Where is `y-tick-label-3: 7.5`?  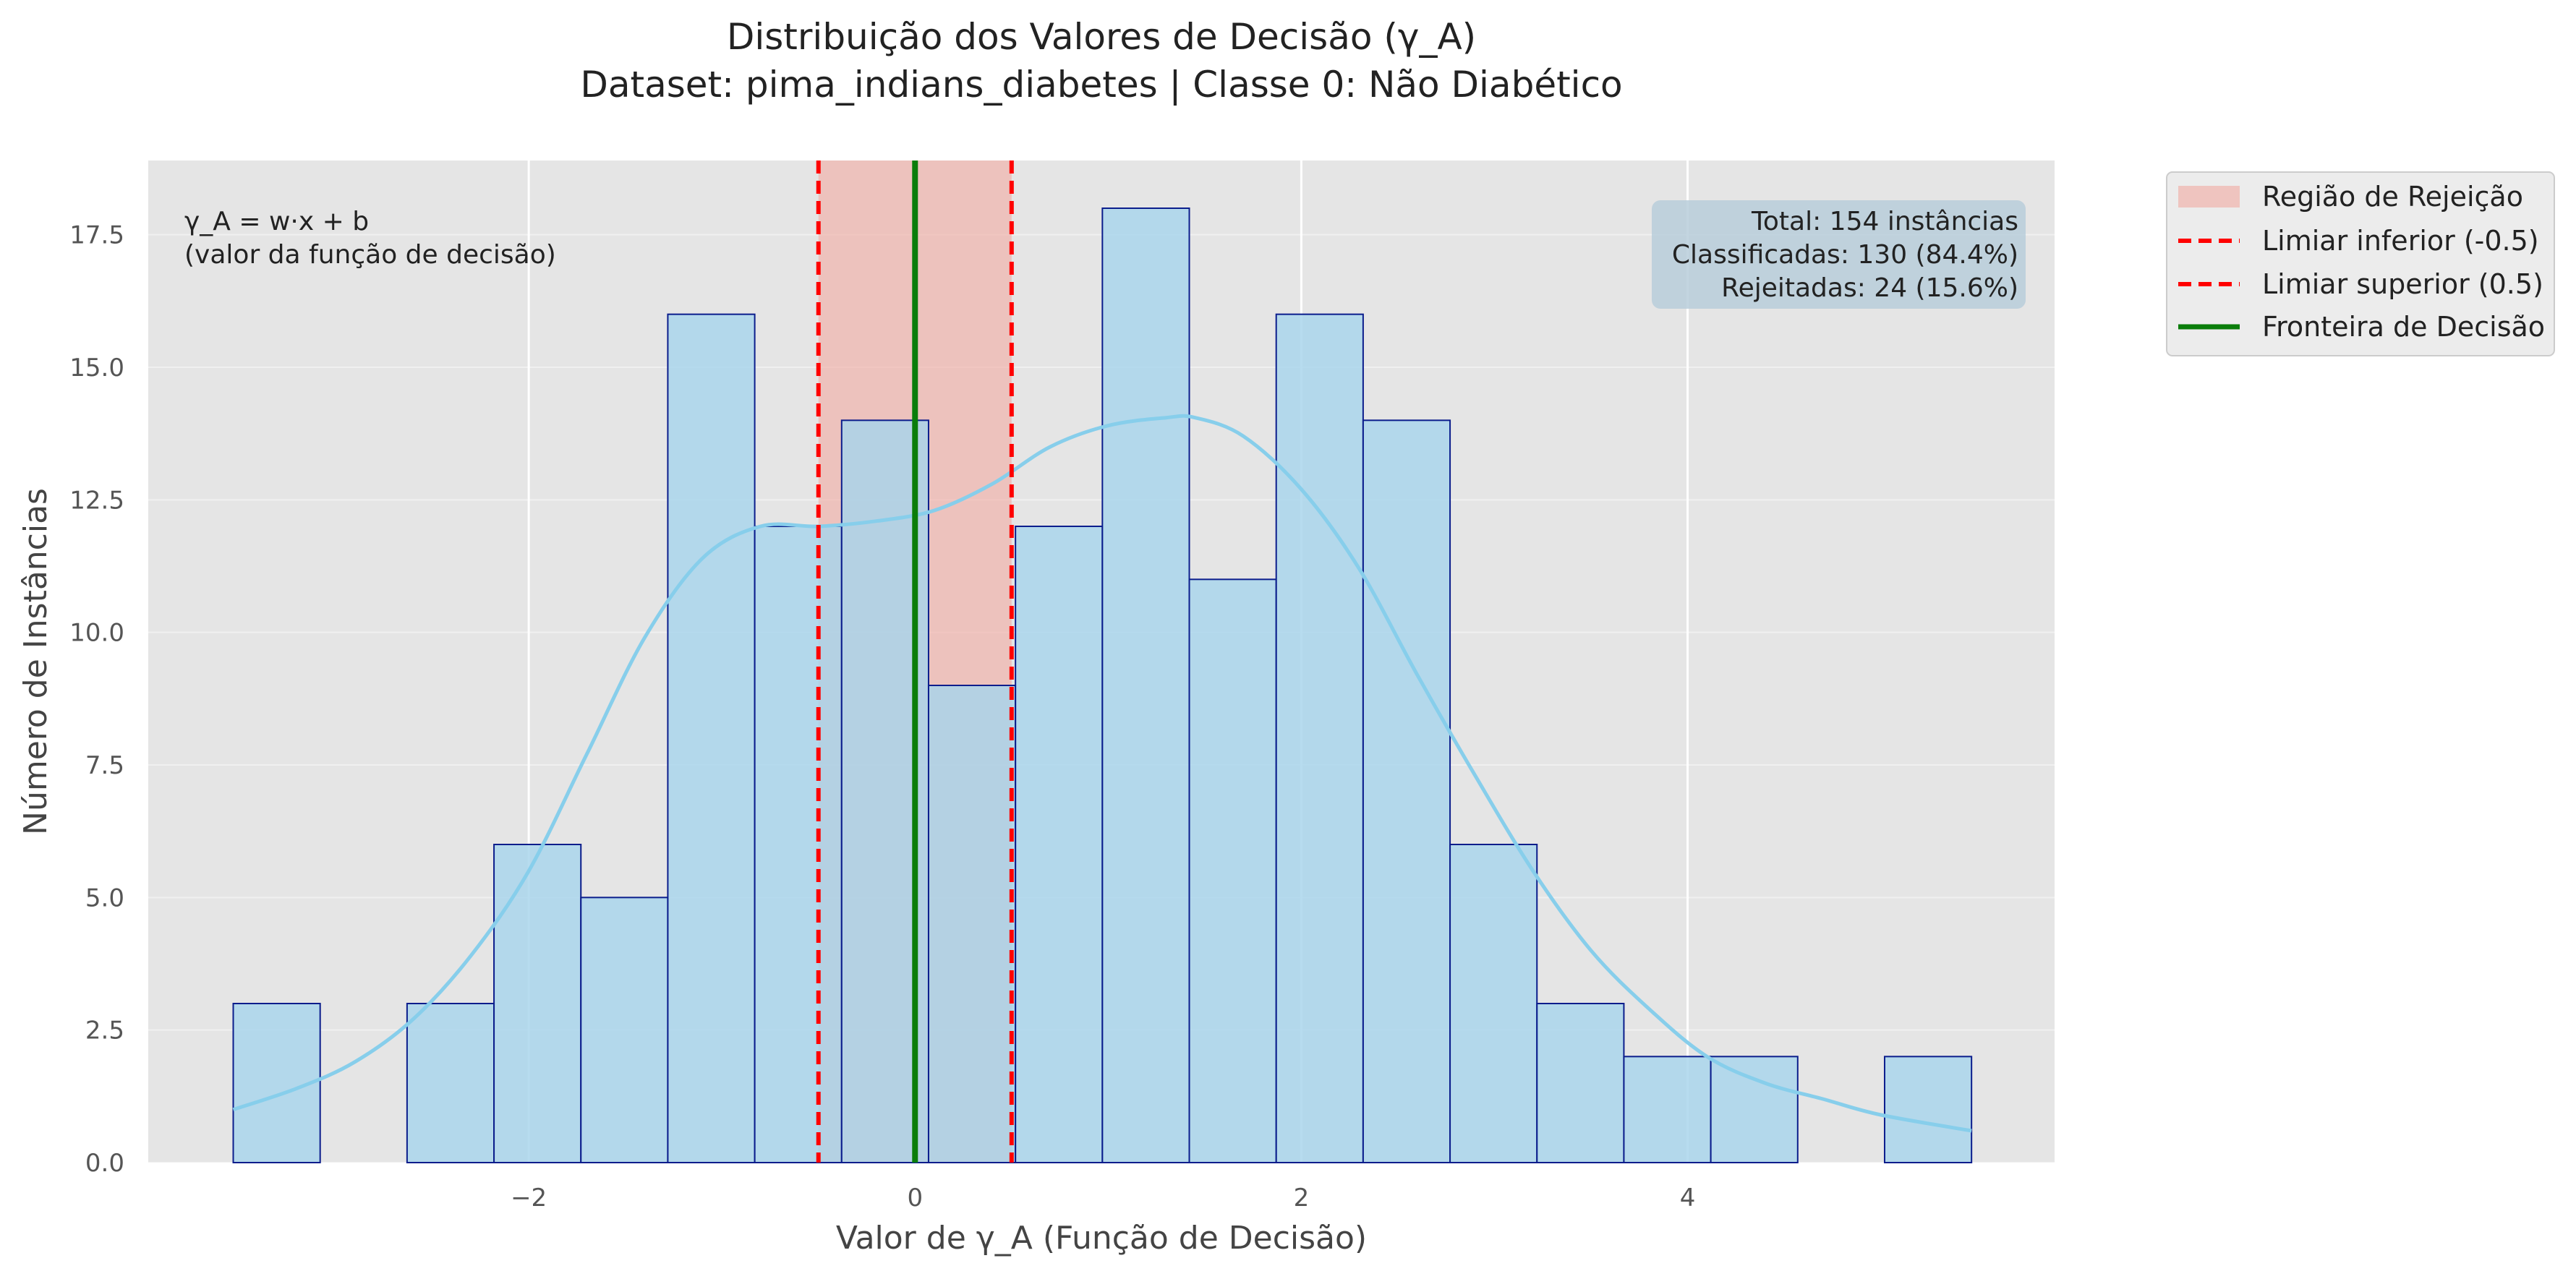
y-tick-label-3: 7.5 is located at coordinates (105, 765).